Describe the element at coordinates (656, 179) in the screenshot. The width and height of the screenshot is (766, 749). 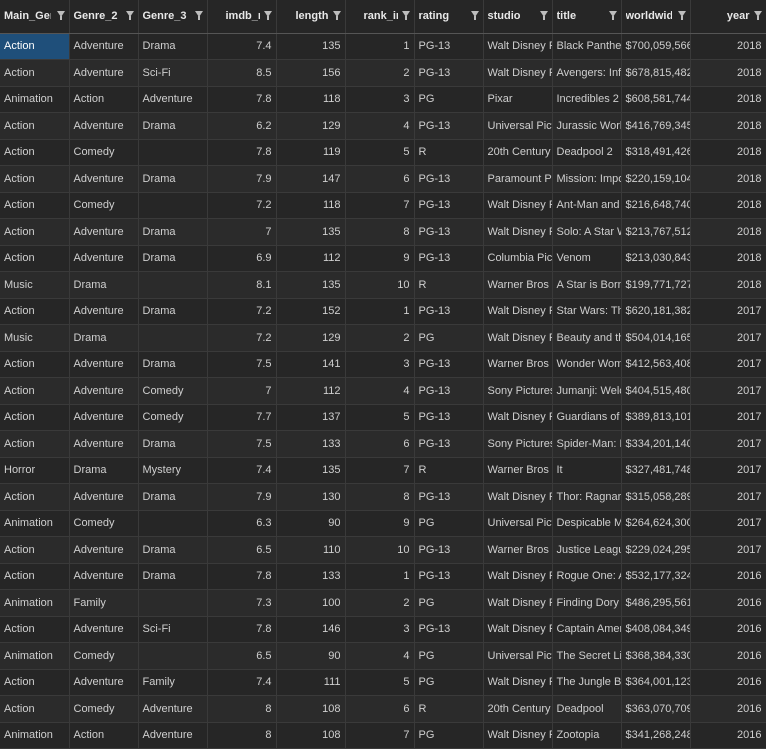
I see `cell-worldwide-gross: $220,159,104` at that location.